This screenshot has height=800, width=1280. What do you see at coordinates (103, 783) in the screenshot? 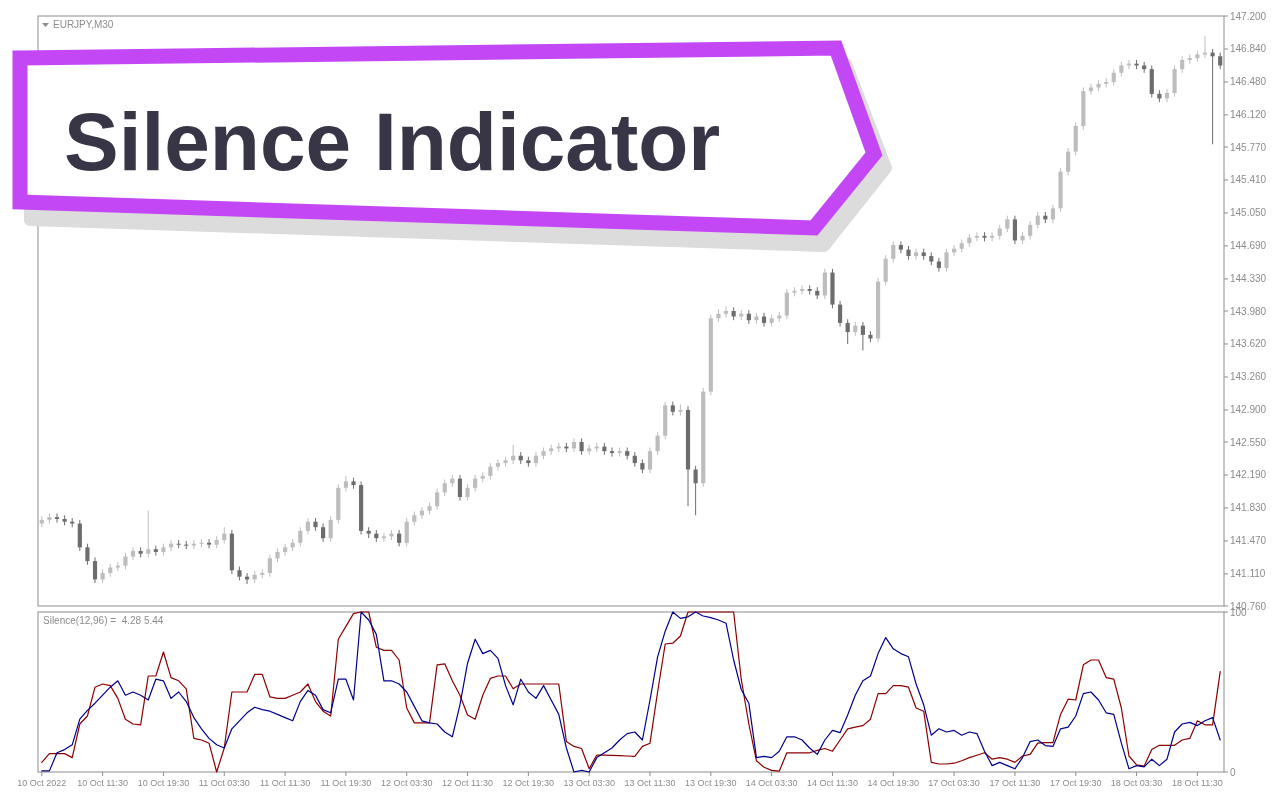
I see `x-tick-label: 10 Oct 11:30` at bounding box center [103, 783].